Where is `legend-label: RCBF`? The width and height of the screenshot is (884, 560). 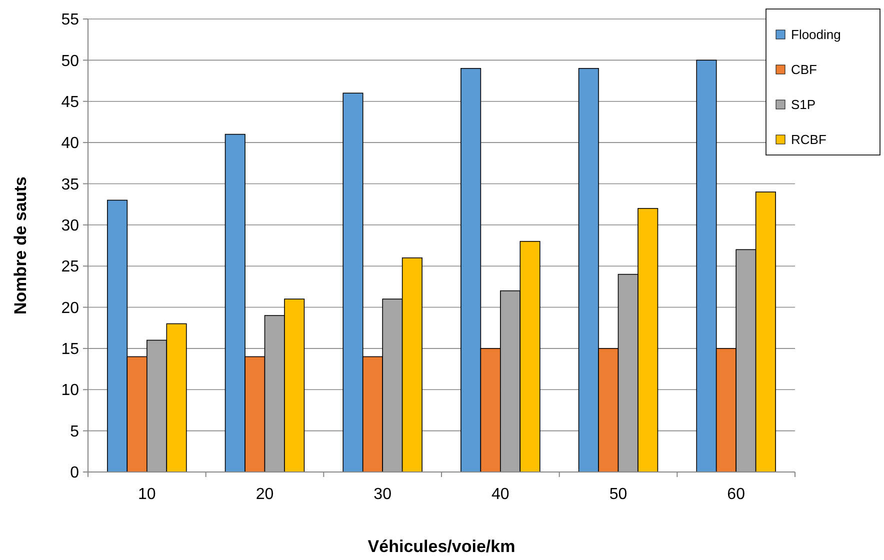 legend-label: RCBF is located at coordinates (808, 139).